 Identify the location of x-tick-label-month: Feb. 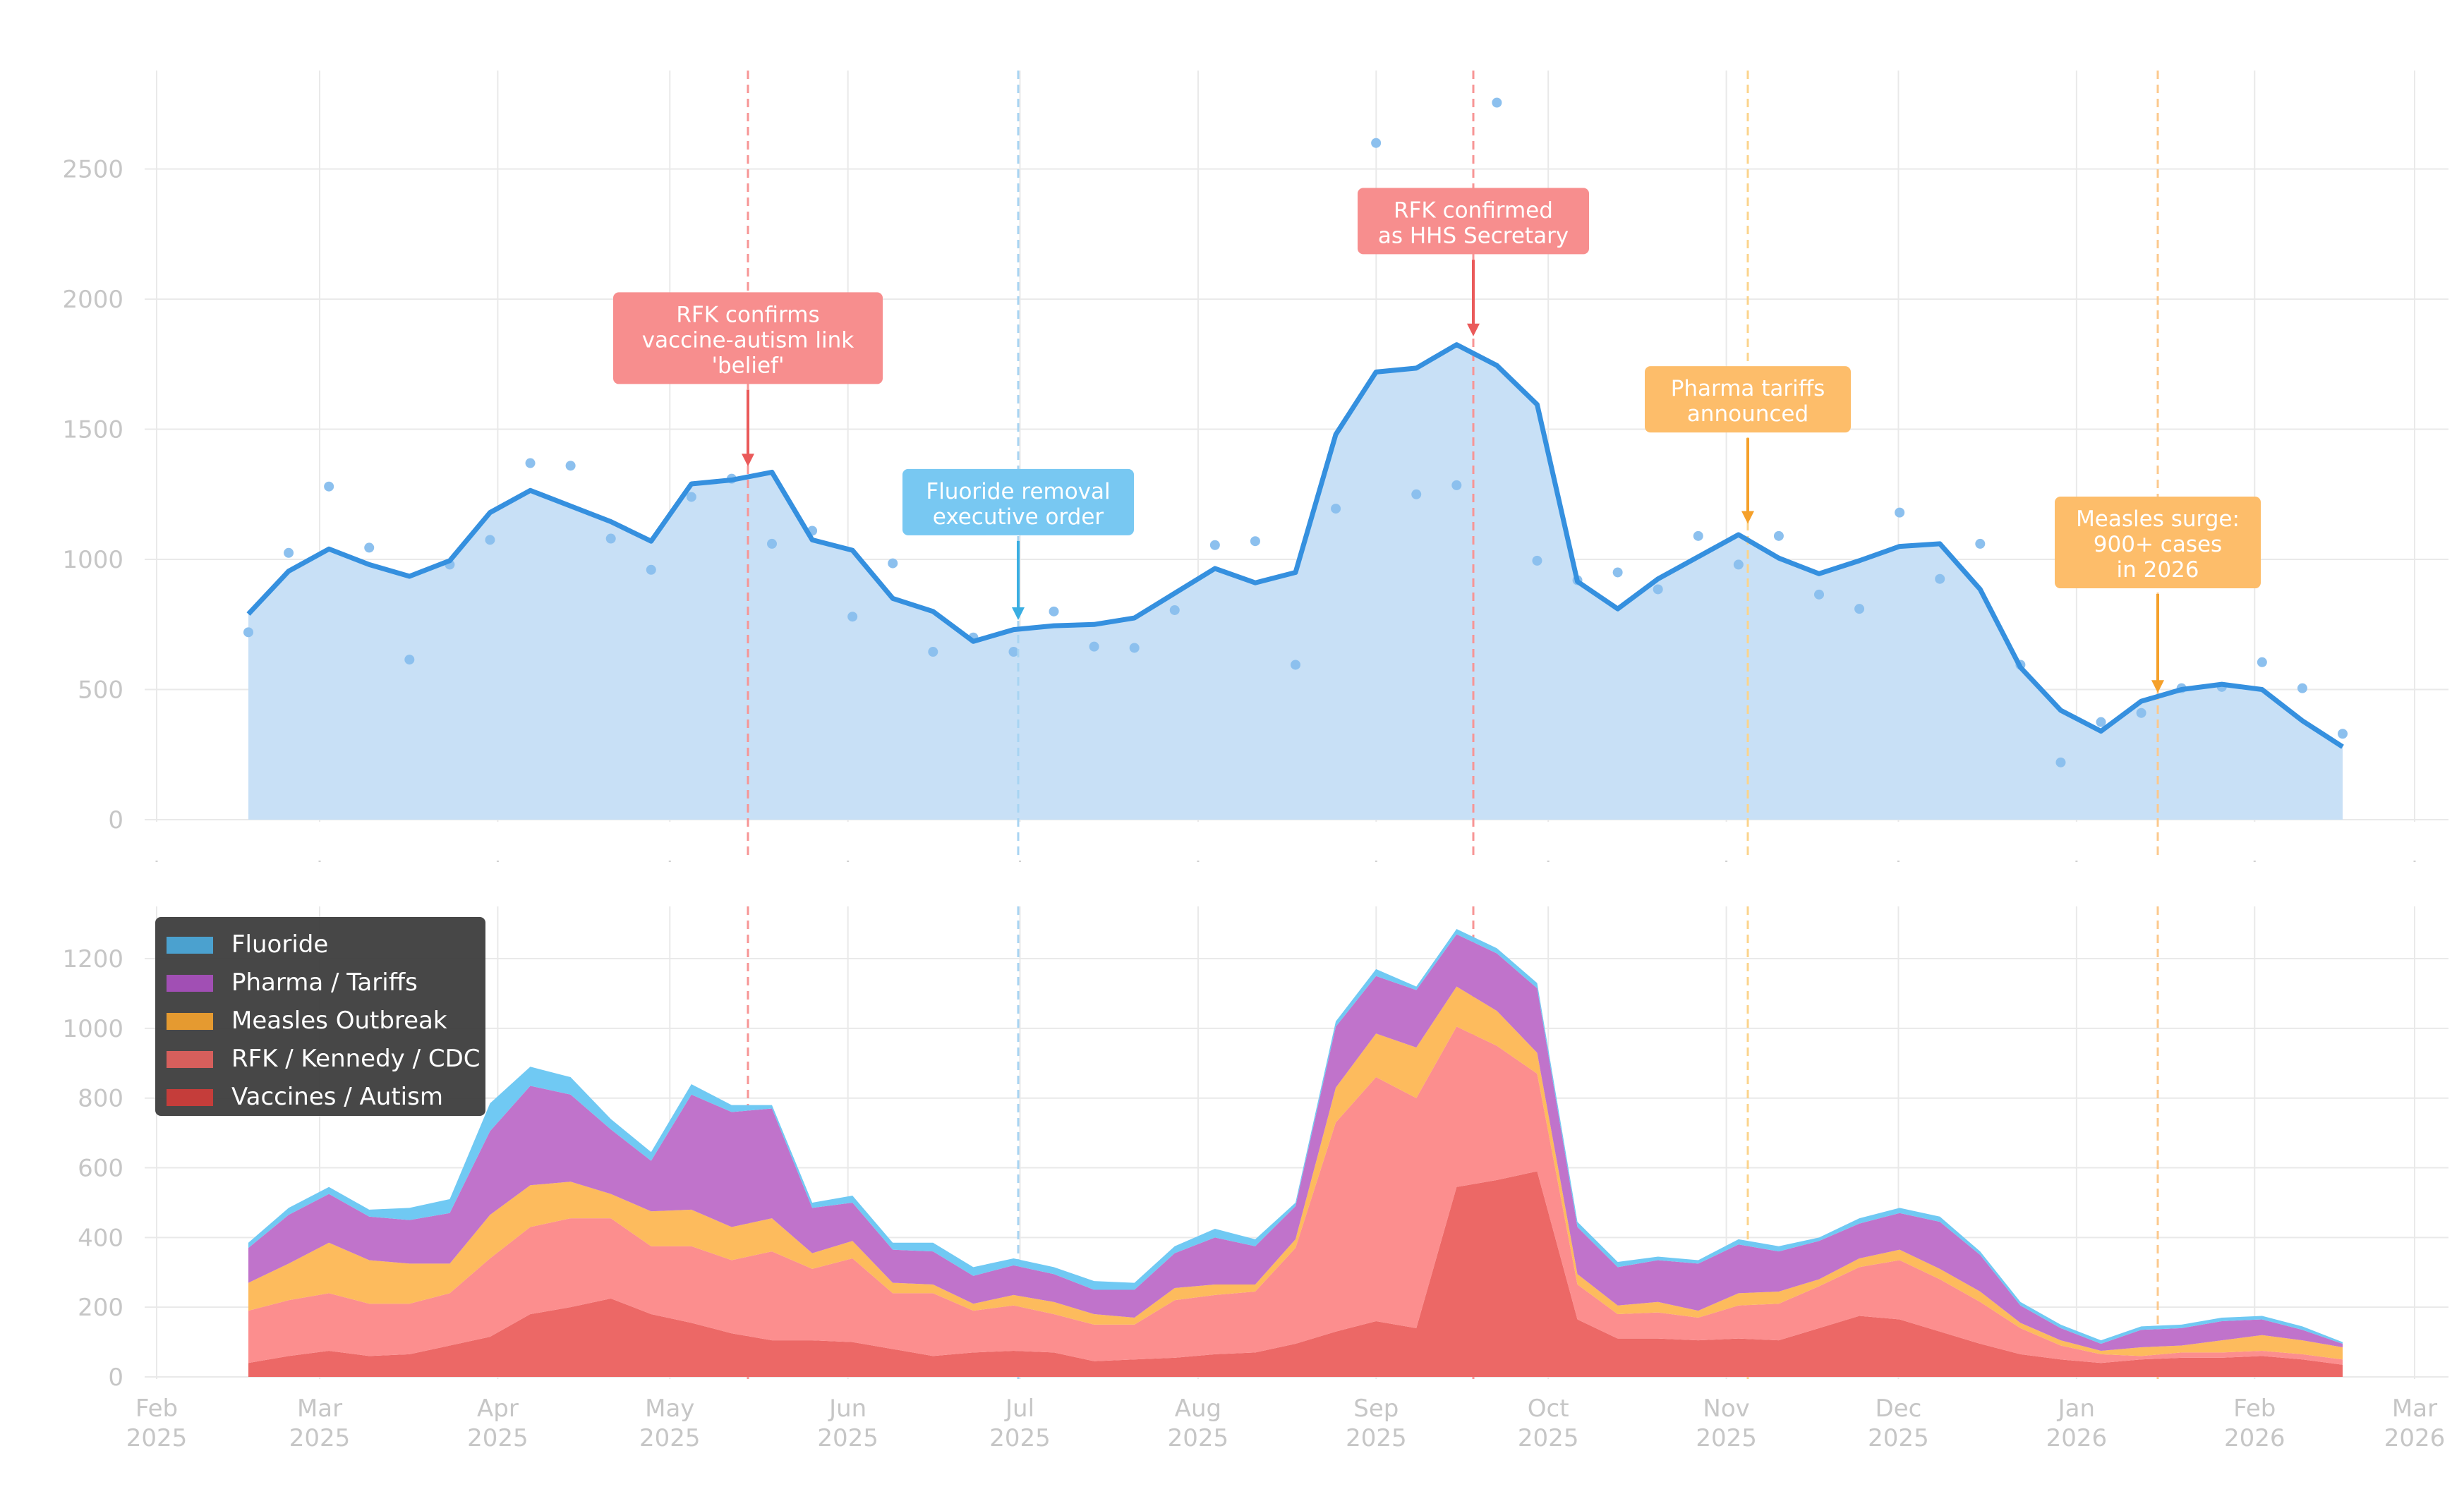
(156, 1409).